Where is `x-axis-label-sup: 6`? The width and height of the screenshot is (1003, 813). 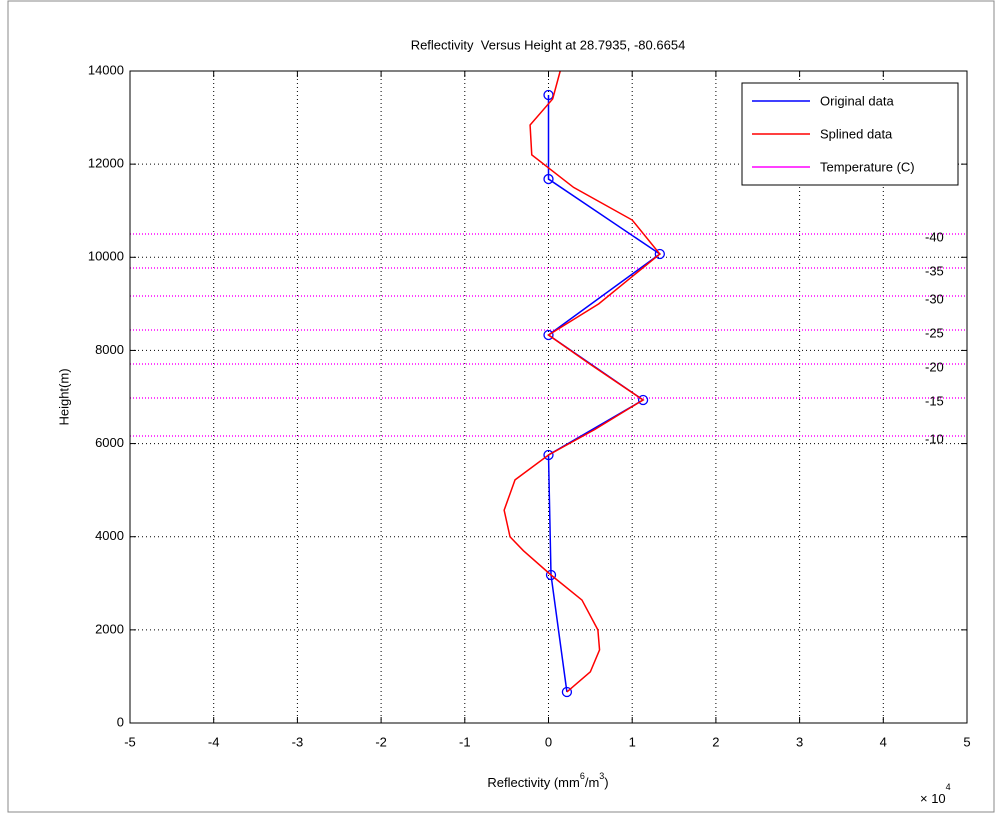
x-axis-label-sup: 6 is located at coordinates (582, 776).